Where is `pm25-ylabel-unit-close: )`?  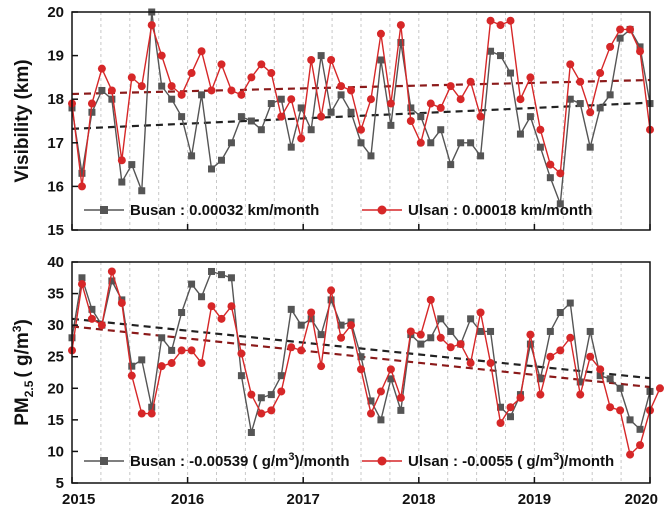
pm25-ylabel-unit-close: ) is located at coordinates (22, 322).